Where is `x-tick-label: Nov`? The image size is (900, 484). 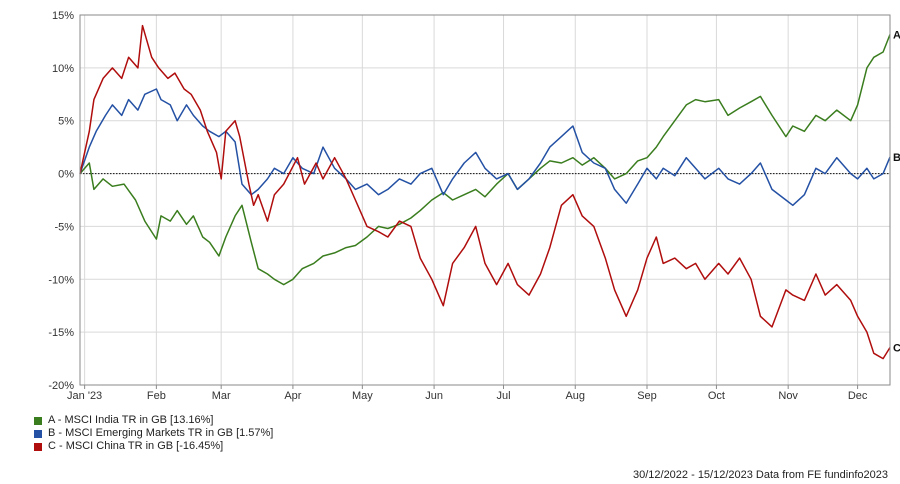 x-tick-label: Nov is located at coordinates (788, 396).